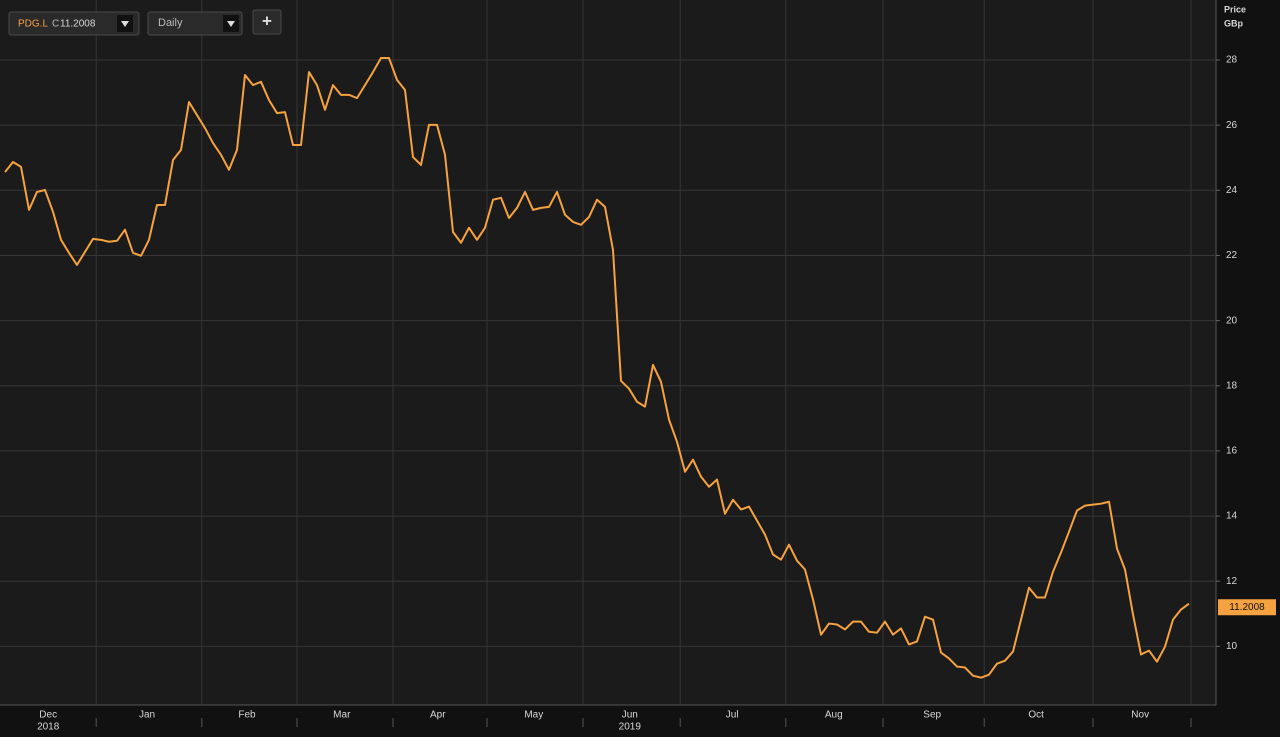  Describe the element at coordinates (533, 715) in the screenshot. I see `x-tick-label: May` at that location.